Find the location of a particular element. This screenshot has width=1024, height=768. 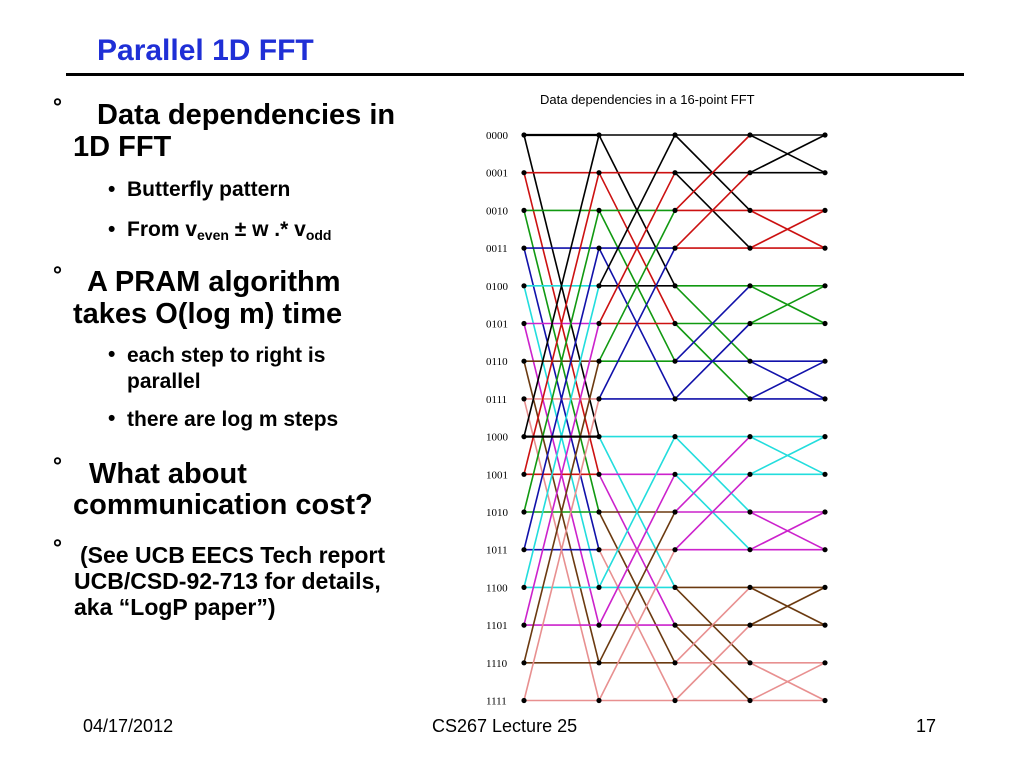

row-label: 1010 is located at coordinates (497, 513).